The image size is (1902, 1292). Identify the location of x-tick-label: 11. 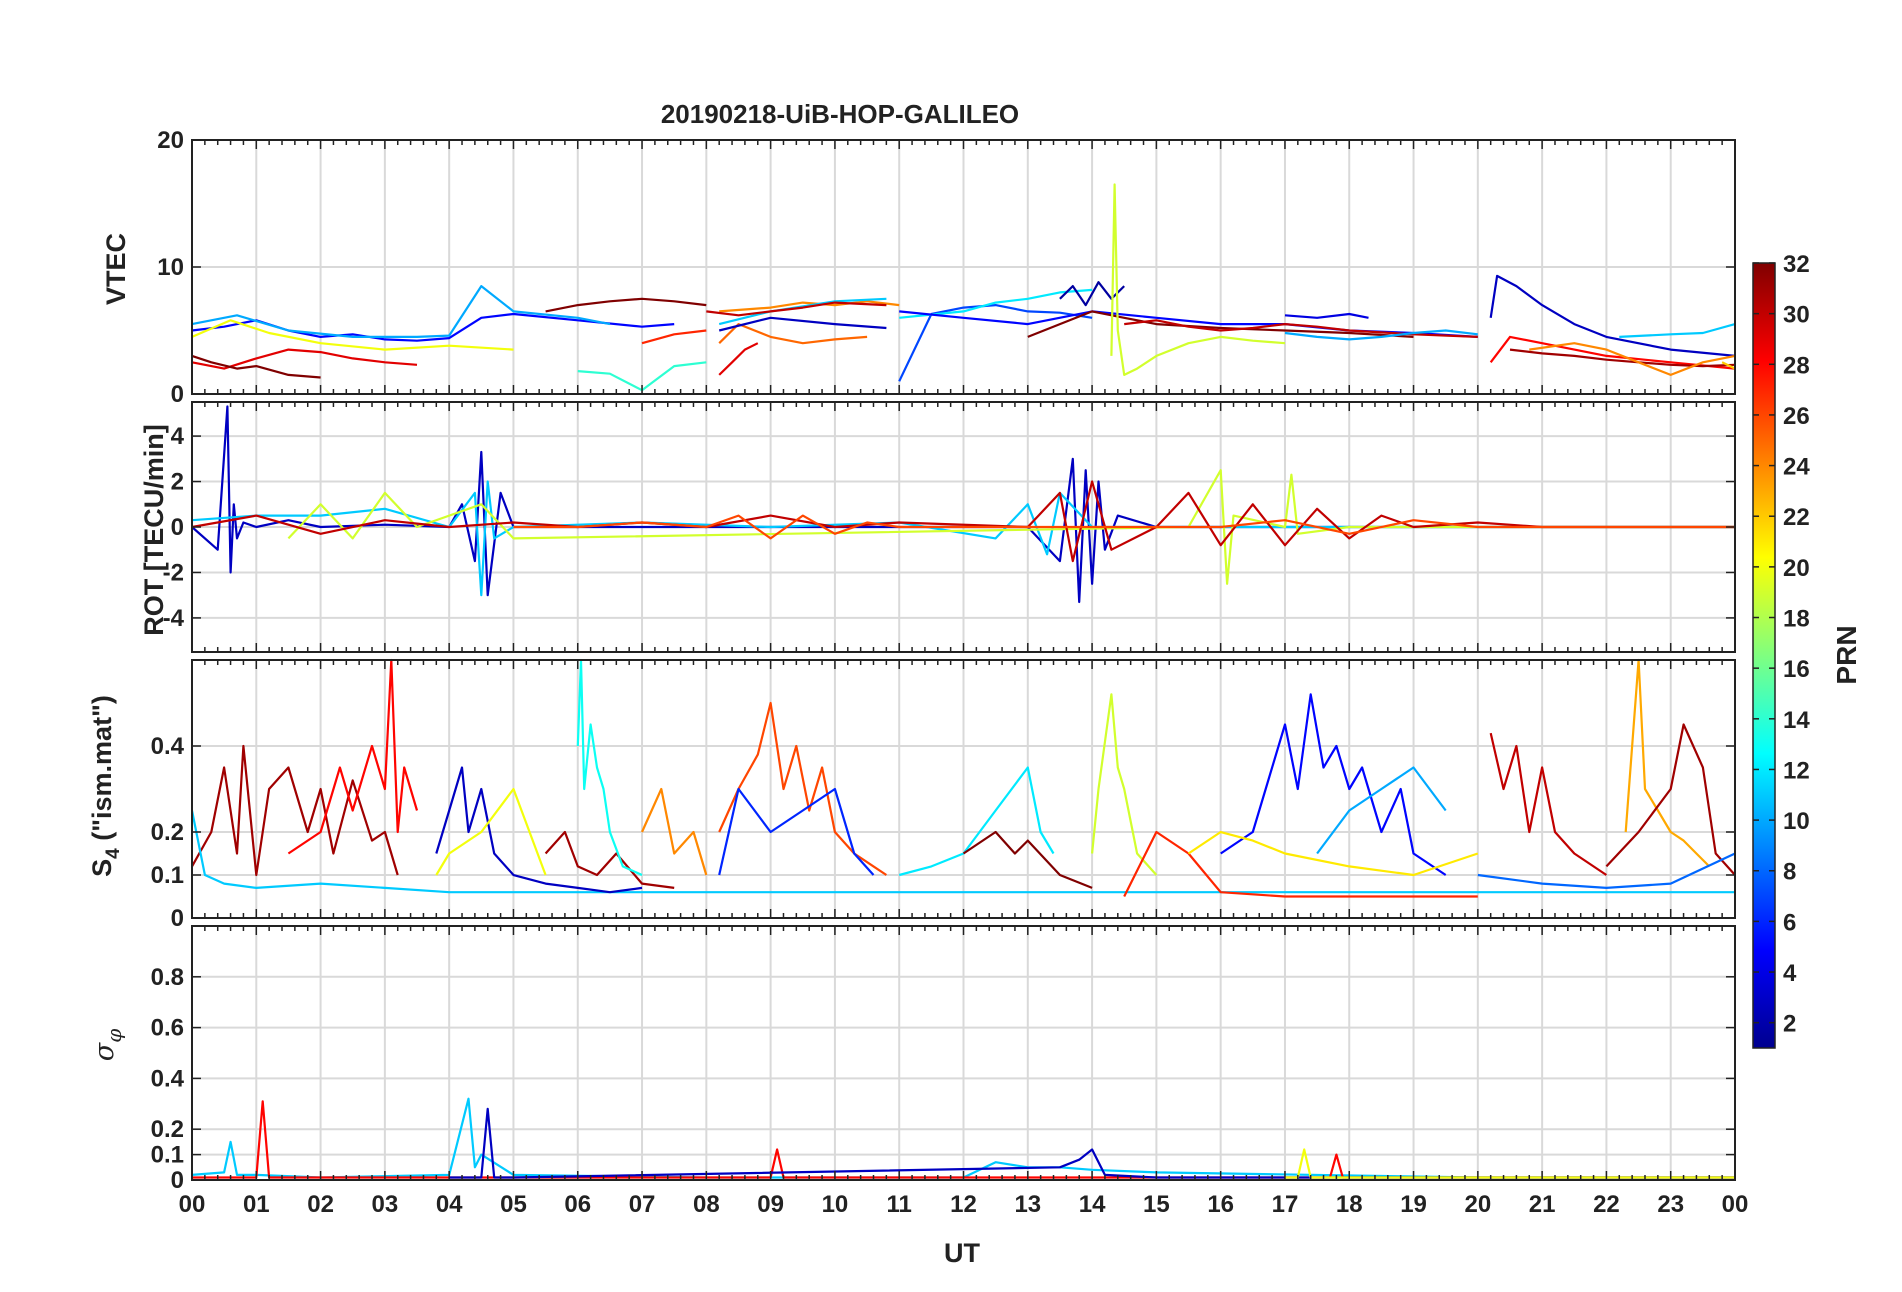
(899, 1204).